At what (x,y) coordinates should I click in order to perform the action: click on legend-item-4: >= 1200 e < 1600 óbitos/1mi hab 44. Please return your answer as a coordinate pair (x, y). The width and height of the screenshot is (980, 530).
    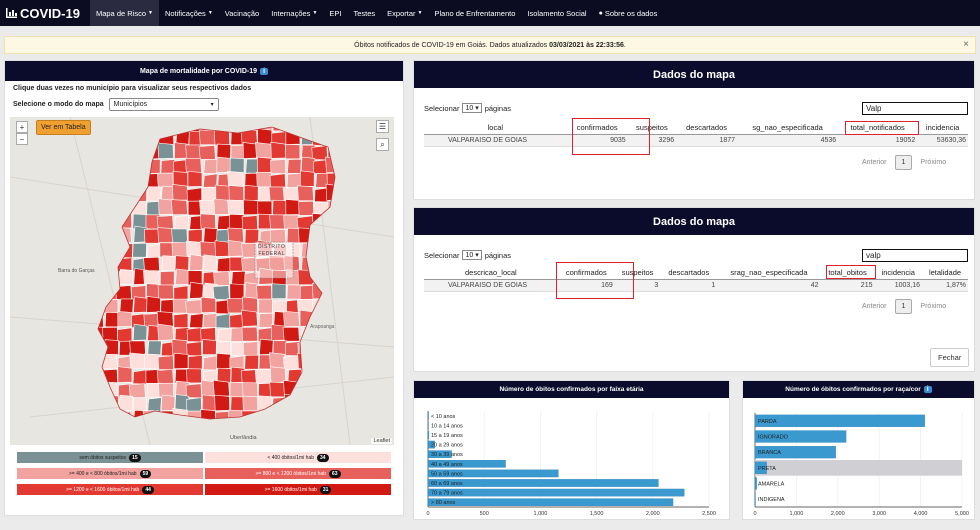
    Looking at the image, I should click on (110, 489).